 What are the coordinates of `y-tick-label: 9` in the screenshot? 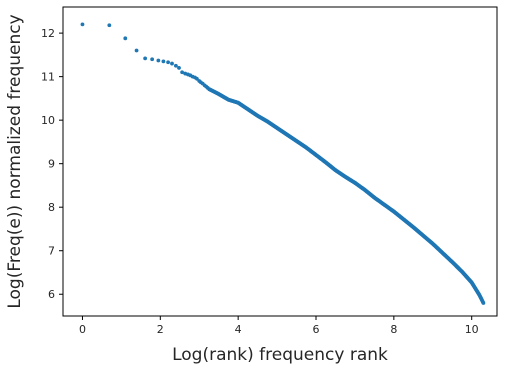 It's located at (51, 164).